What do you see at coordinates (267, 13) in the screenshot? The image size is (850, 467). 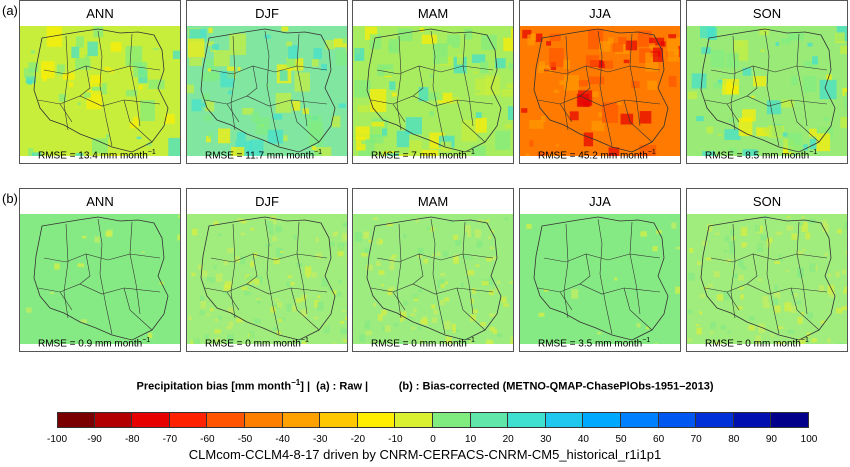 I see `panel-title: DJF` at bounding box center [267, 13].